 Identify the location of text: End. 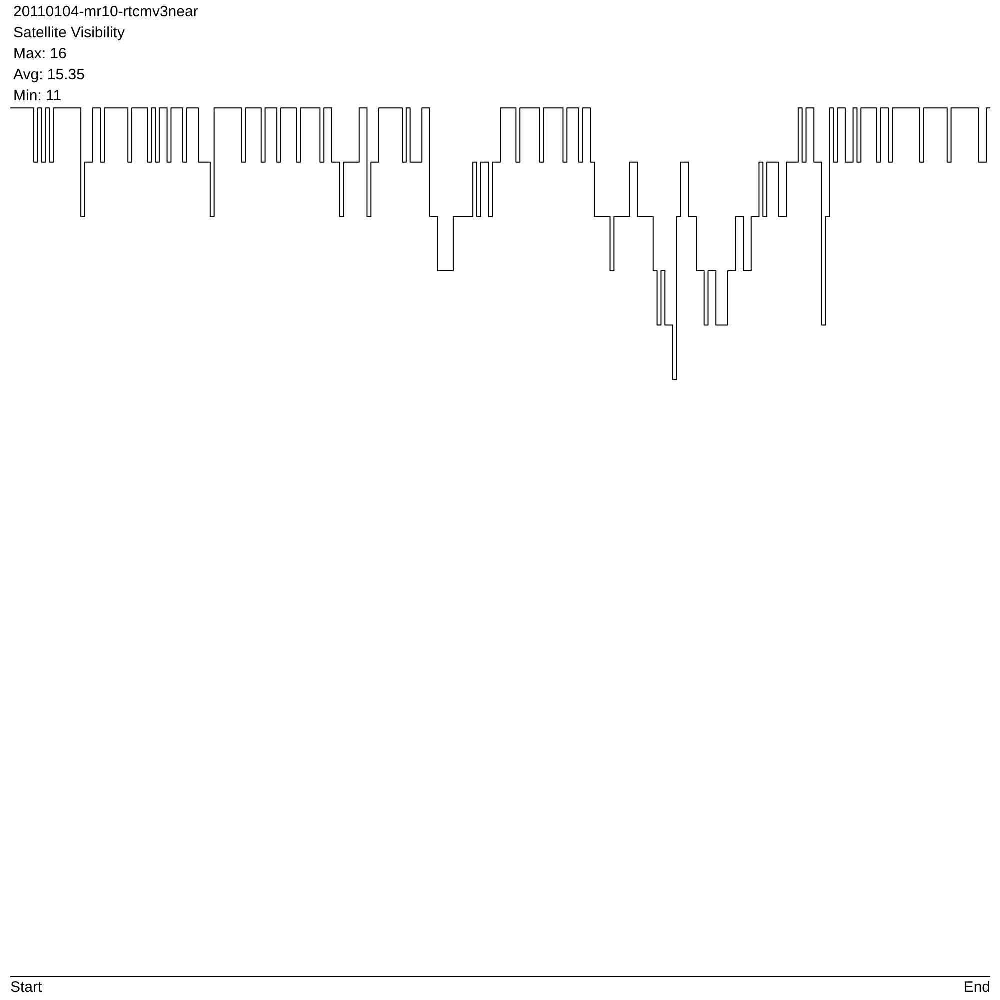
(977, 987).